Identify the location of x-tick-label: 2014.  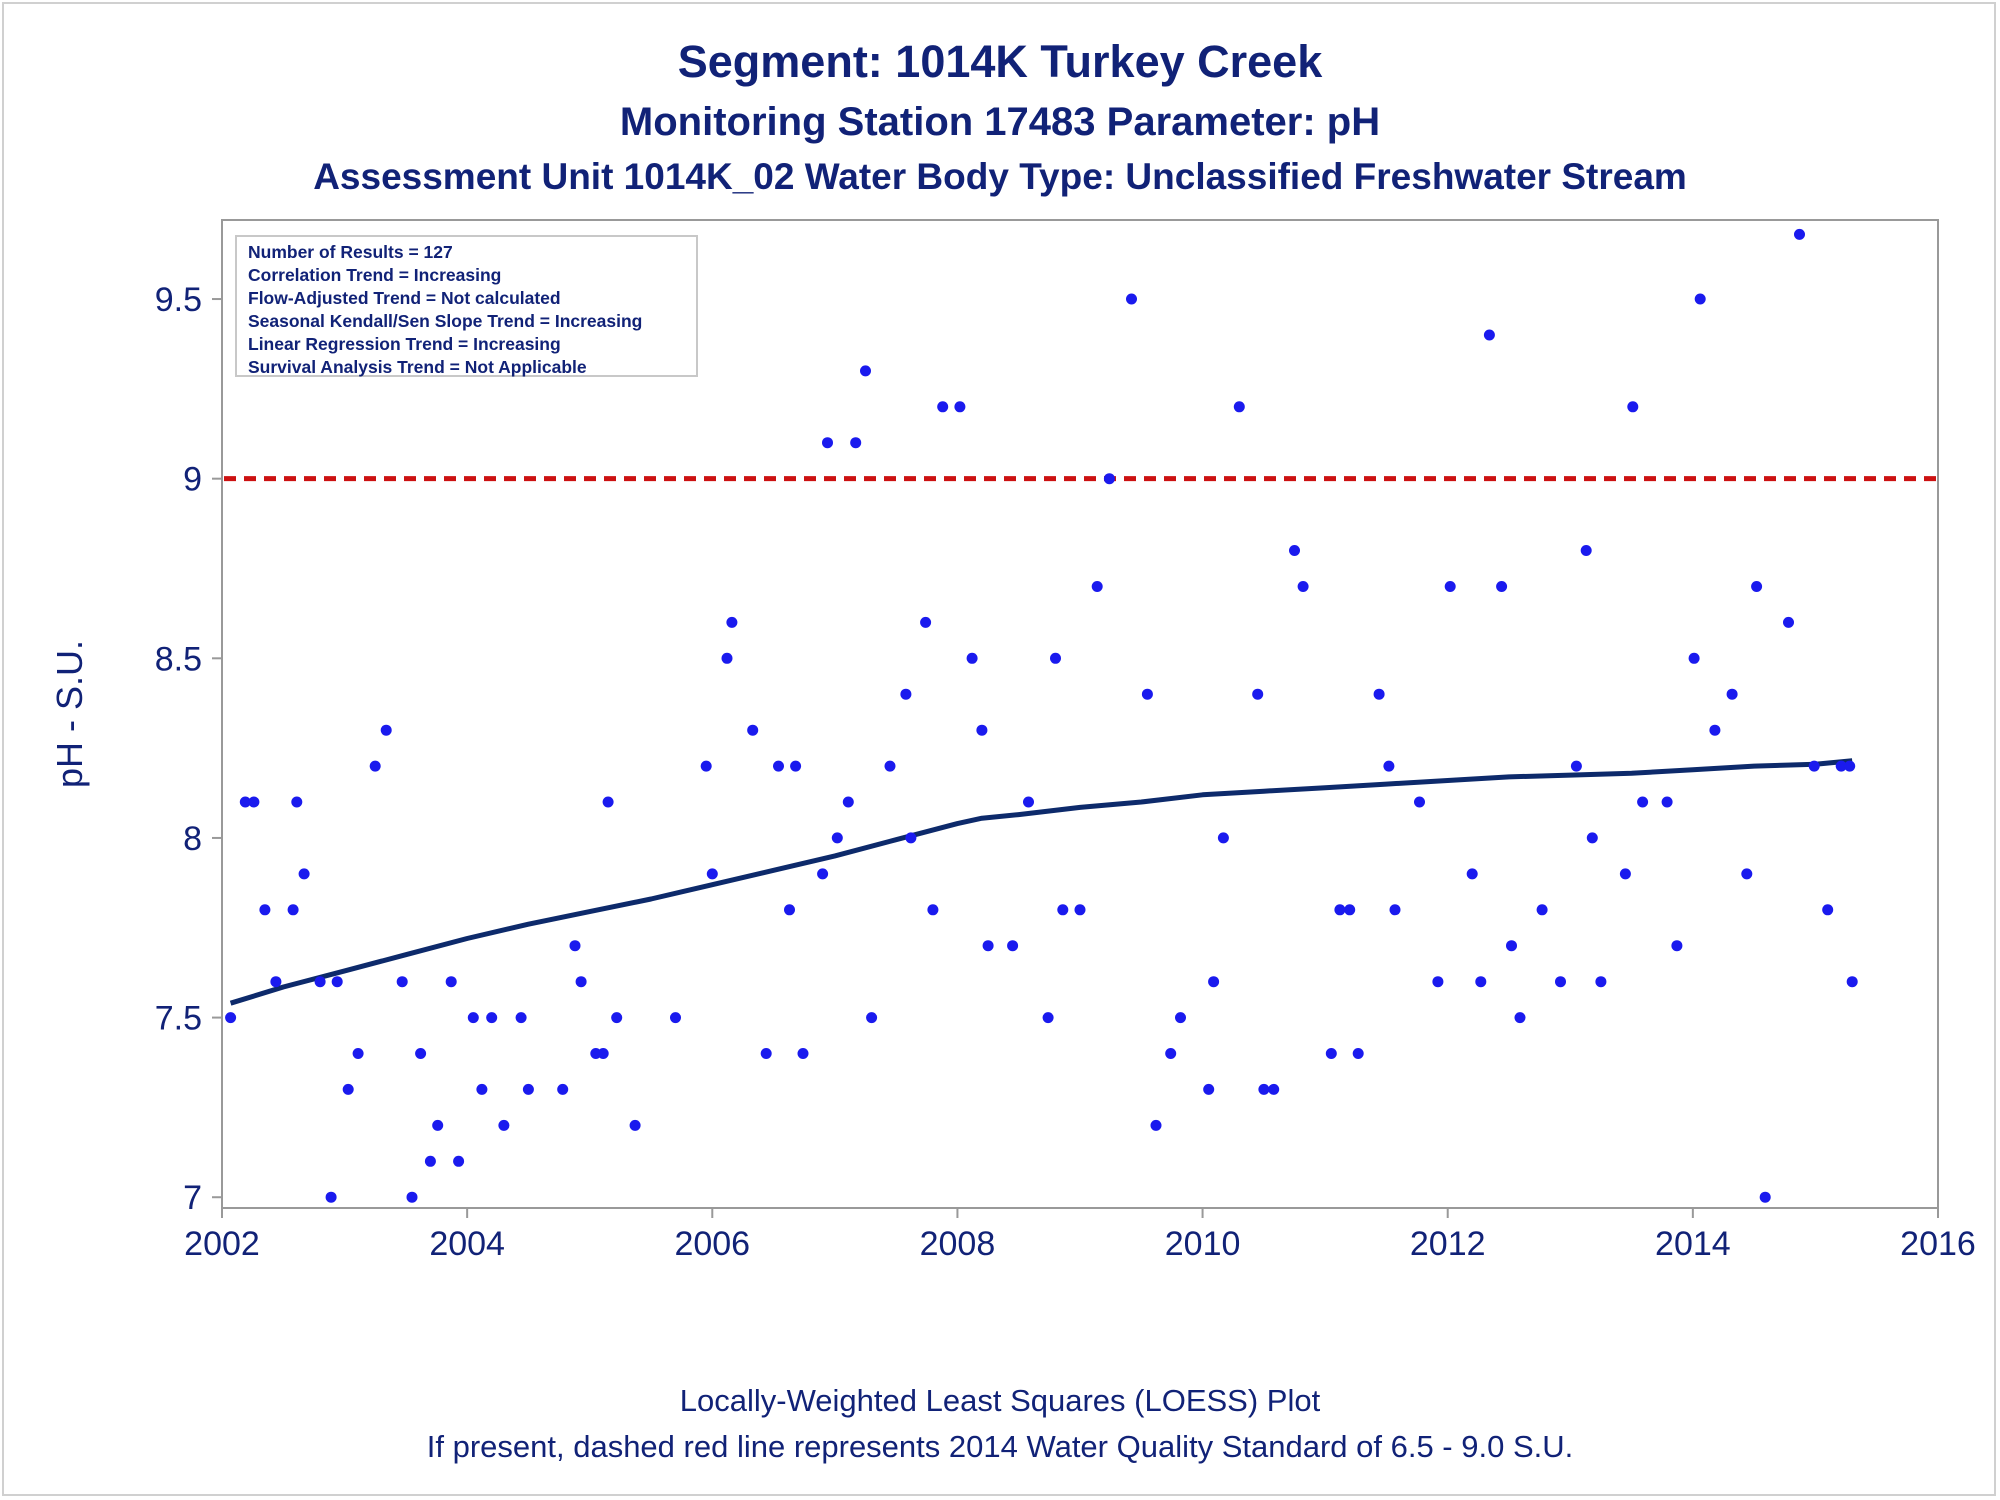
(1693, 1244).